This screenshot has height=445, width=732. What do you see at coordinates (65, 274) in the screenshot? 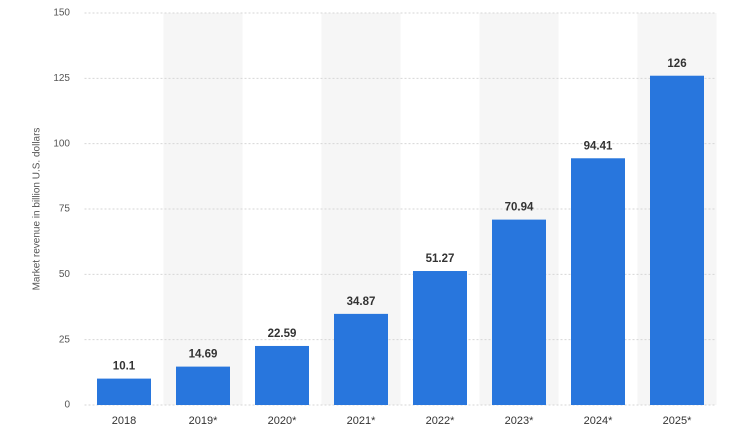
I see `y-tick-label: 50` at bounding box center [65, 274].